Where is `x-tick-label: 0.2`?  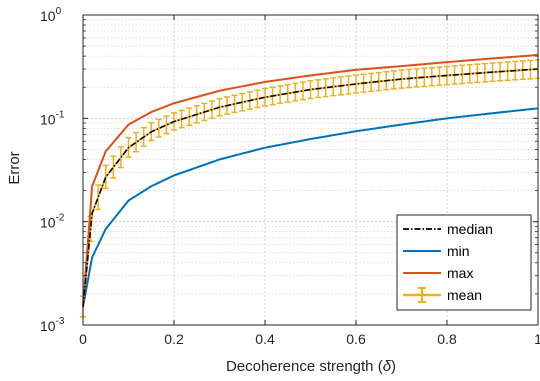 x-tick-label: 0.2 is located at coordinates (174, 339).